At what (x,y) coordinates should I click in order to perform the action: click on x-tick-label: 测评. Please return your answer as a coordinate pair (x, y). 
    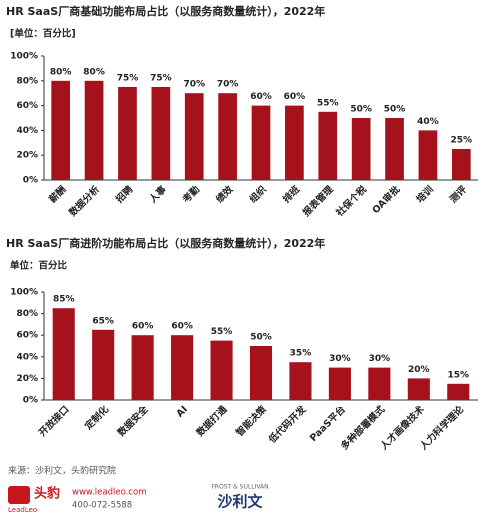
    Looking at the image, I should click on (458, 194).